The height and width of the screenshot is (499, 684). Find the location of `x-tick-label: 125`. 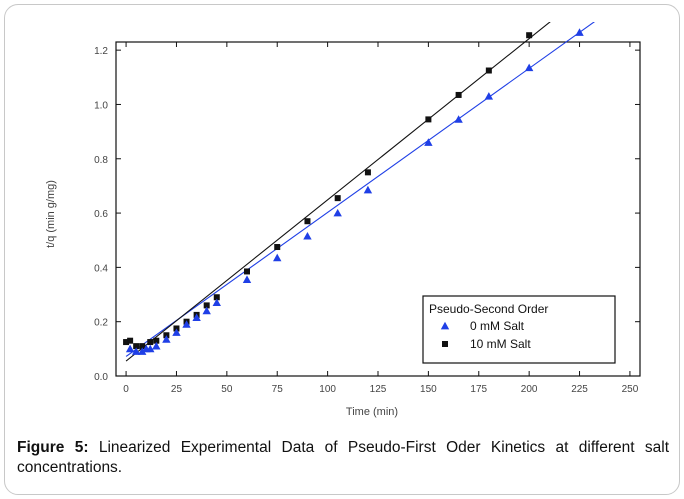

x-tick-label: 125 is located at coordinates (378, 389).